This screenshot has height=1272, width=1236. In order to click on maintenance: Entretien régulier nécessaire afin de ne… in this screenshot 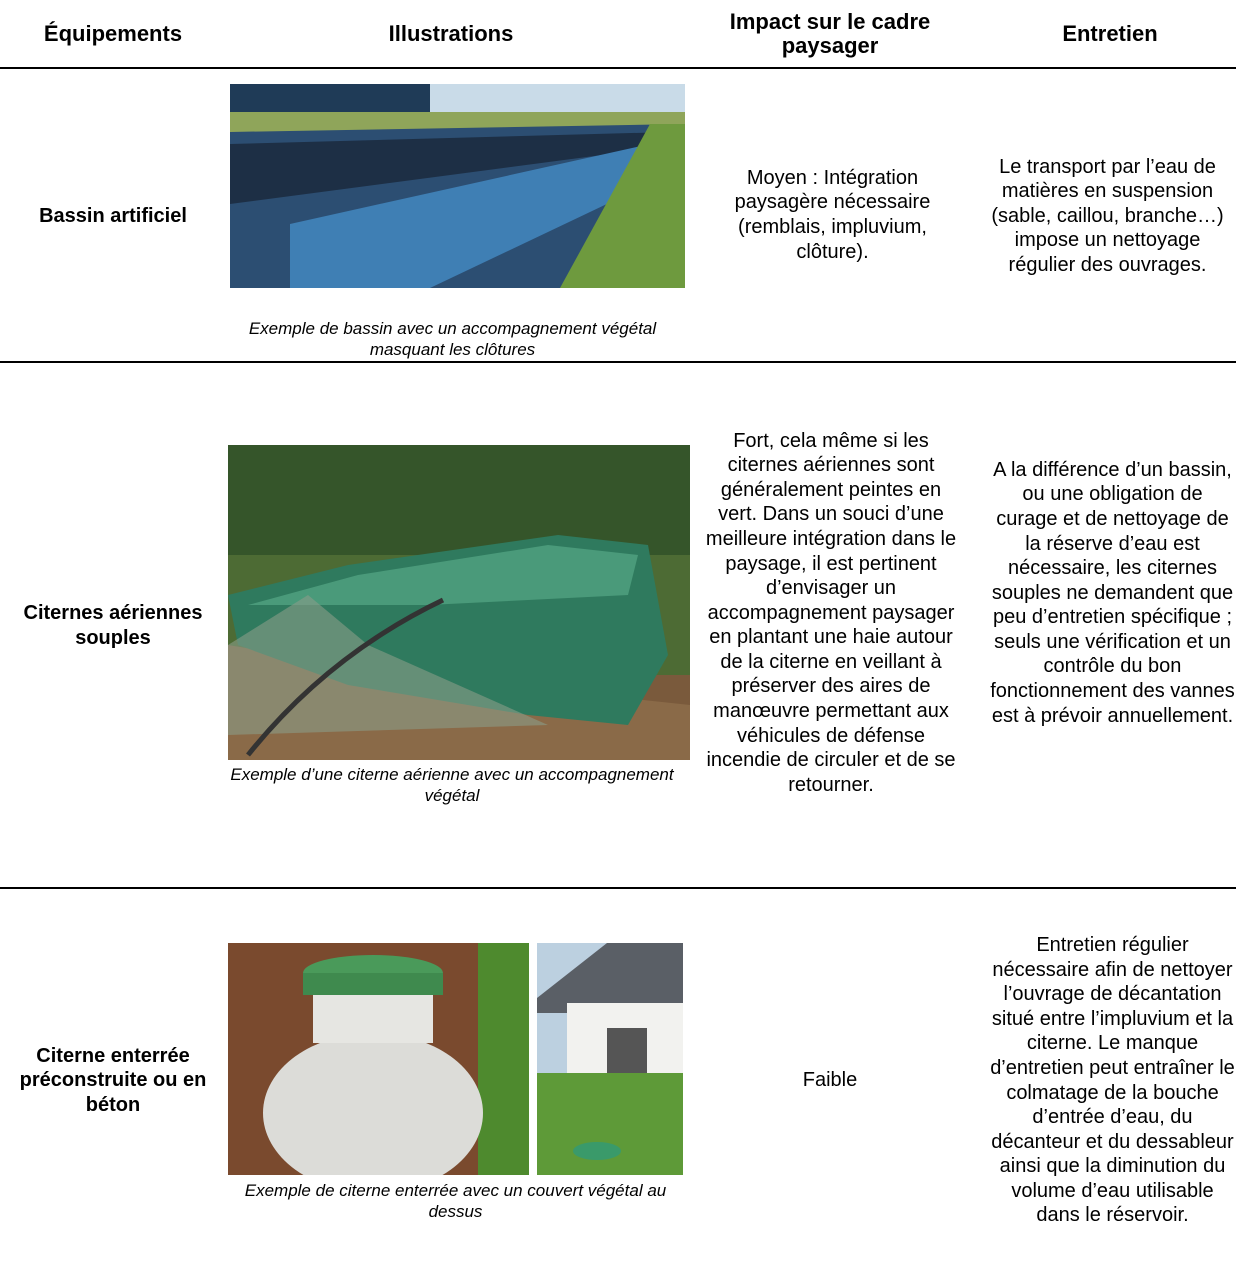, I will do `click(1112, 1080)`.